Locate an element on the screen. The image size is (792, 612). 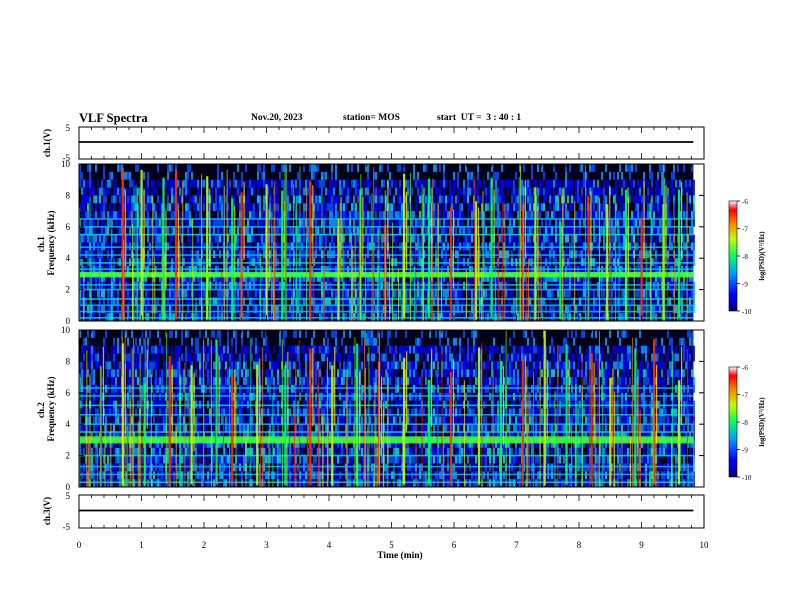
ch1-spectrogram-ytick: 0 is located at coordinates (68, 321).